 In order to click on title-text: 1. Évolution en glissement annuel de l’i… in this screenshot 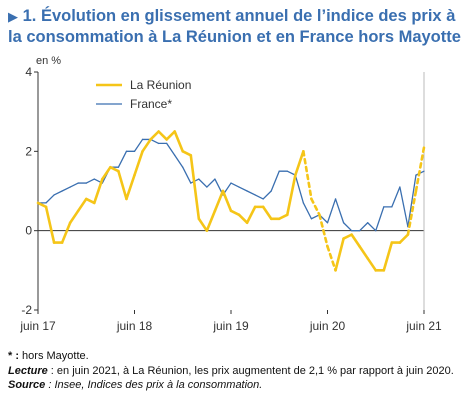, I will do `click(234, 26)`.